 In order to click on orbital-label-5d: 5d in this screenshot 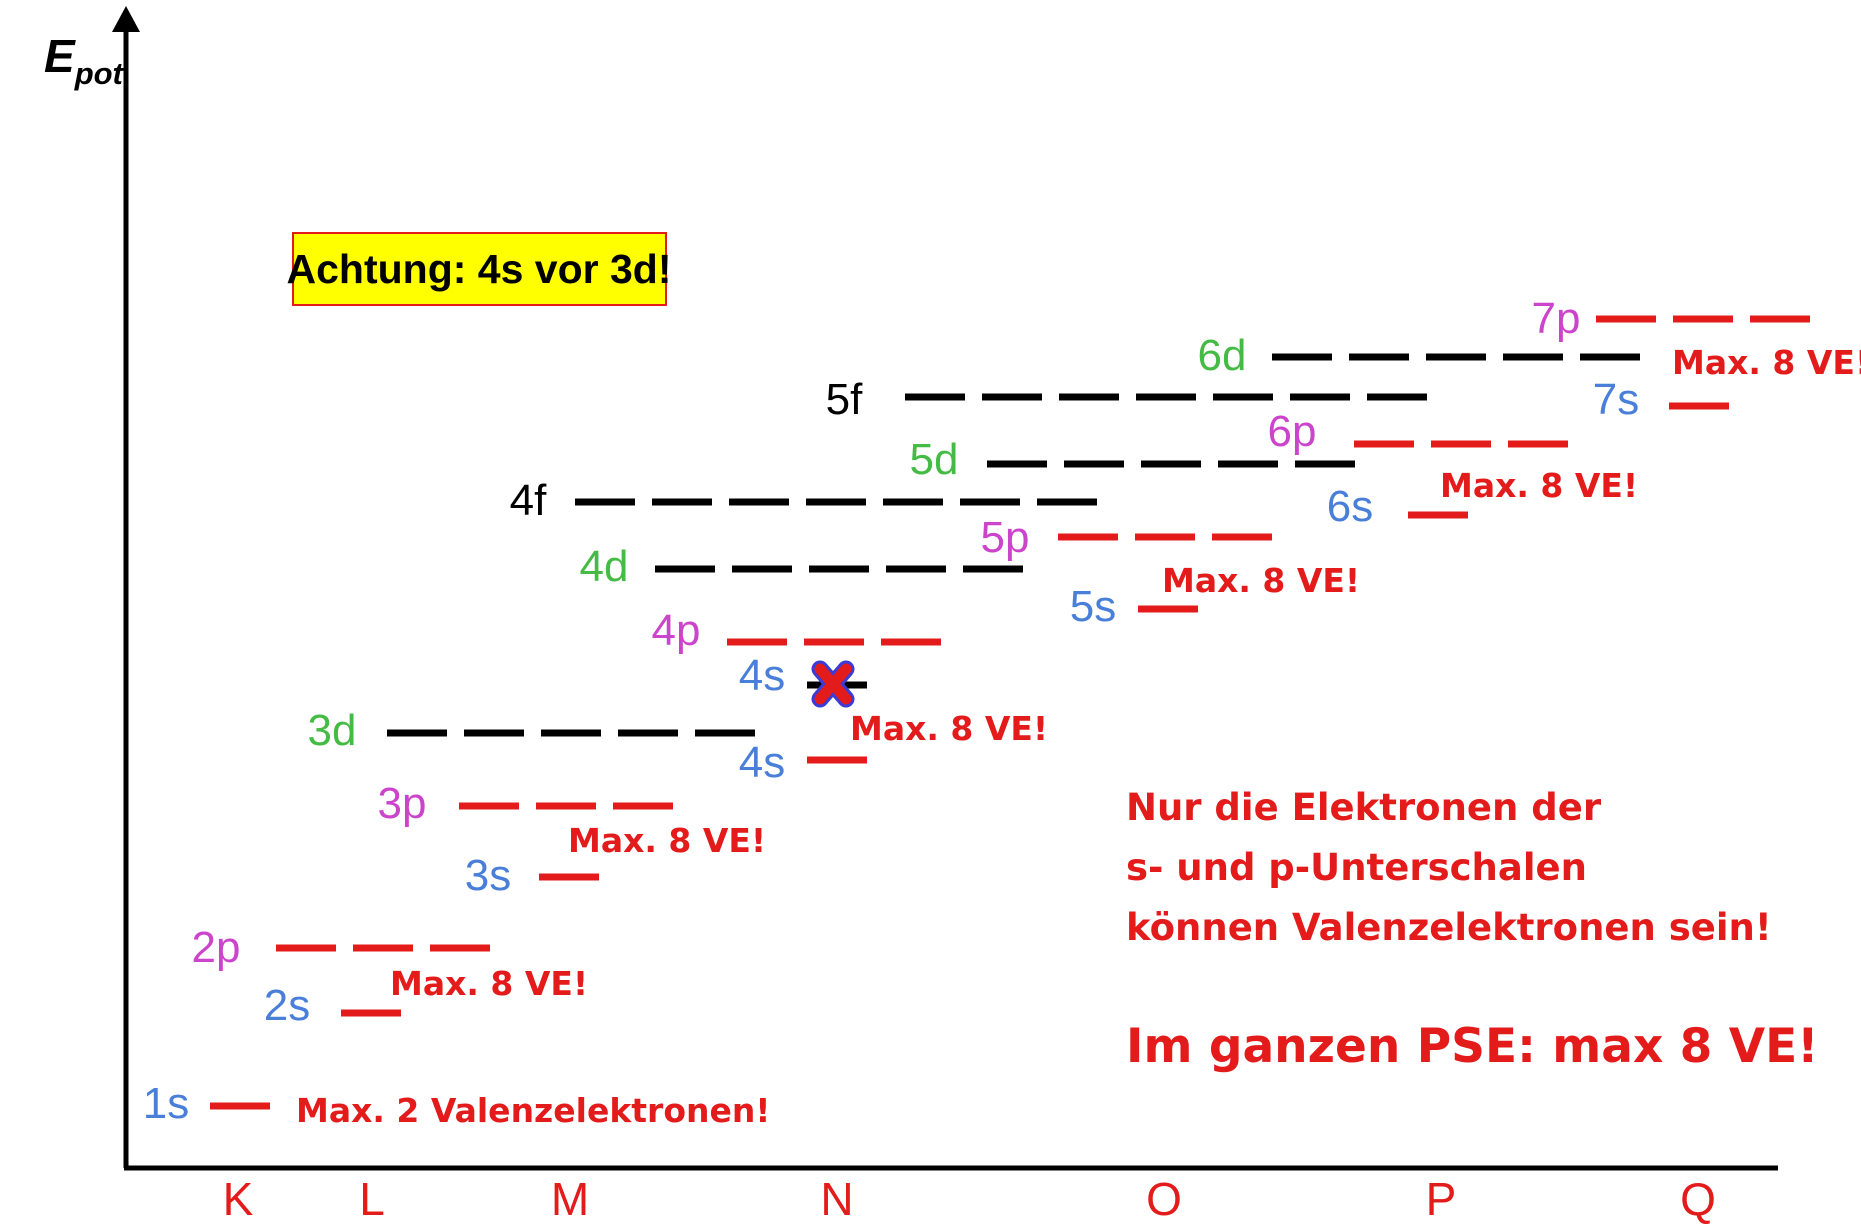, I will do `click(934, 459)`.